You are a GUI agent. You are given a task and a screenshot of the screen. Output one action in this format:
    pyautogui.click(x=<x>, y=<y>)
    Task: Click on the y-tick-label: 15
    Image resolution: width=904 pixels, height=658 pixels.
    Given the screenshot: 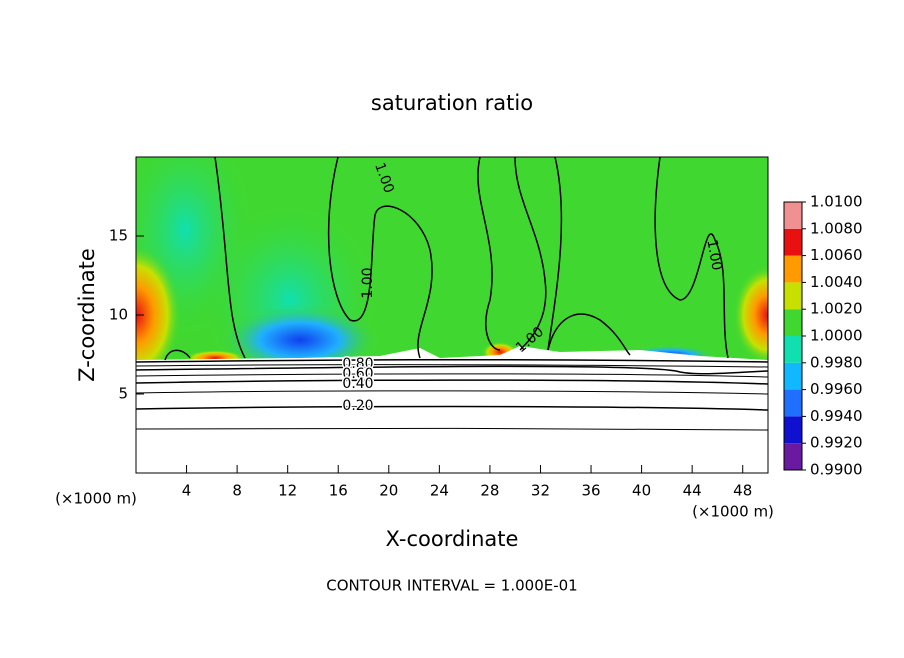 What is the action you would take?
    pyautogui.click(x=118, y=236)
    